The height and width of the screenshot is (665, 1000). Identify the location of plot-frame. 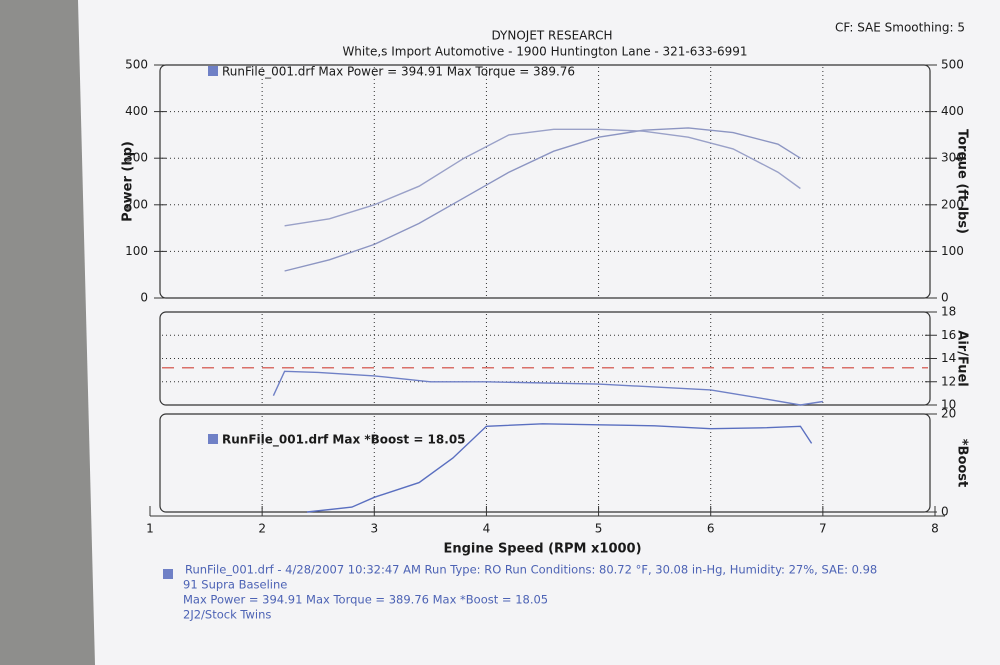
(545, 463).